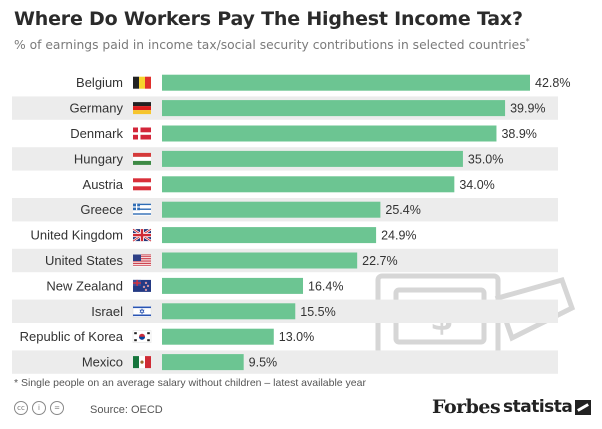 Image resolution: width=602 pixels, height=429 pixels. Describe the element at coordinates (527, 109) in the screenshot. I see `value-label: 39.9%` at that location.